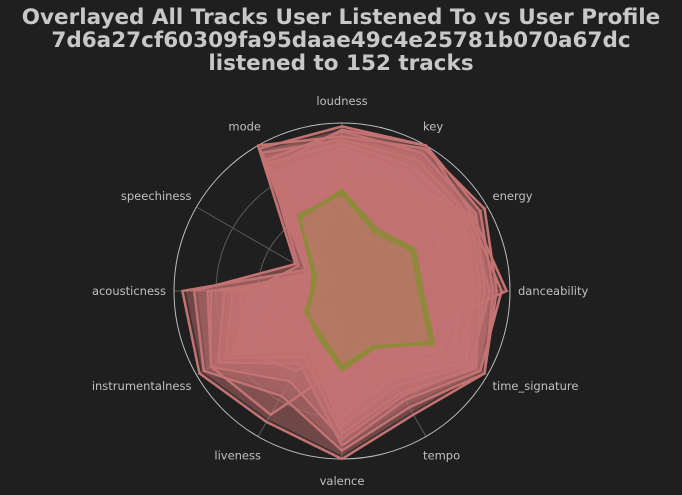  Describe the element at coordinates (553, 291) in the screenshot. I see `axis-label-danceability: danceability` at that location.